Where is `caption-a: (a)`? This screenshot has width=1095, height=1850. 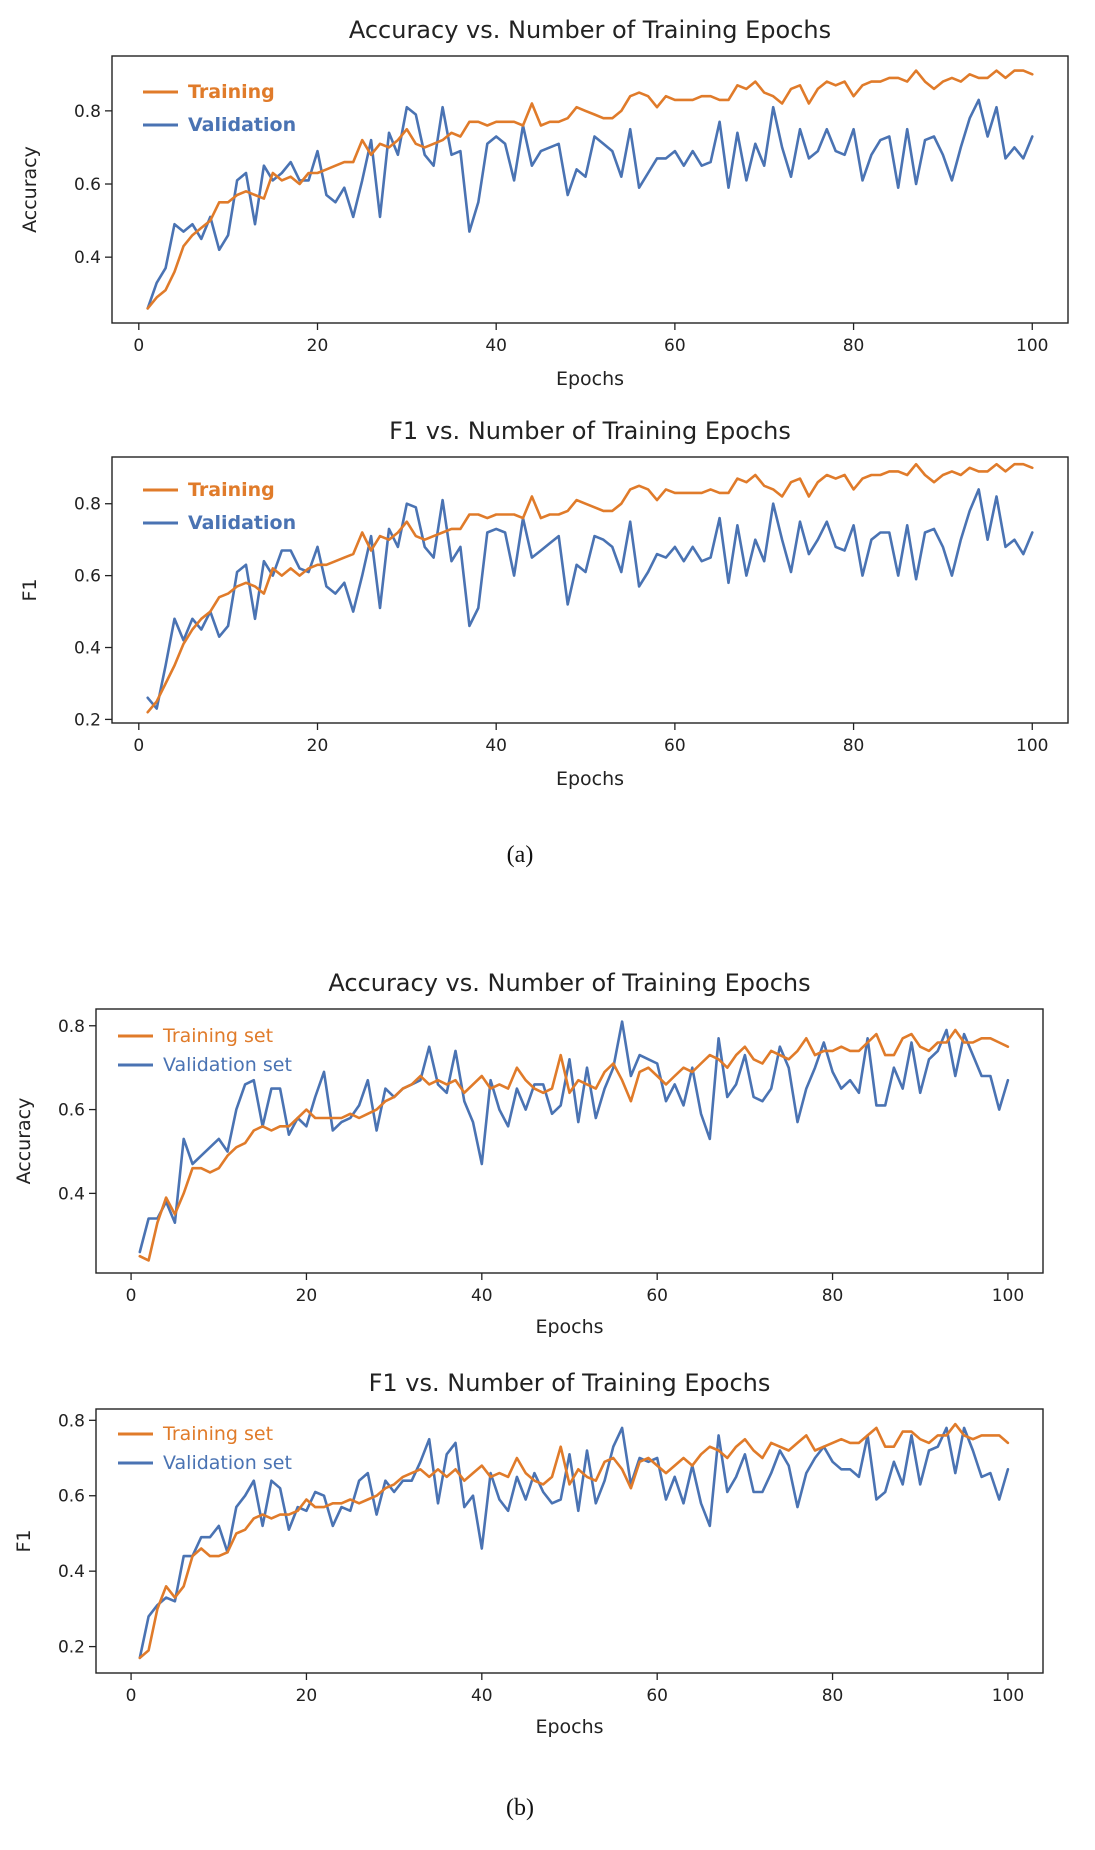
caption-a: (a) is located at coordinates (520, 855).